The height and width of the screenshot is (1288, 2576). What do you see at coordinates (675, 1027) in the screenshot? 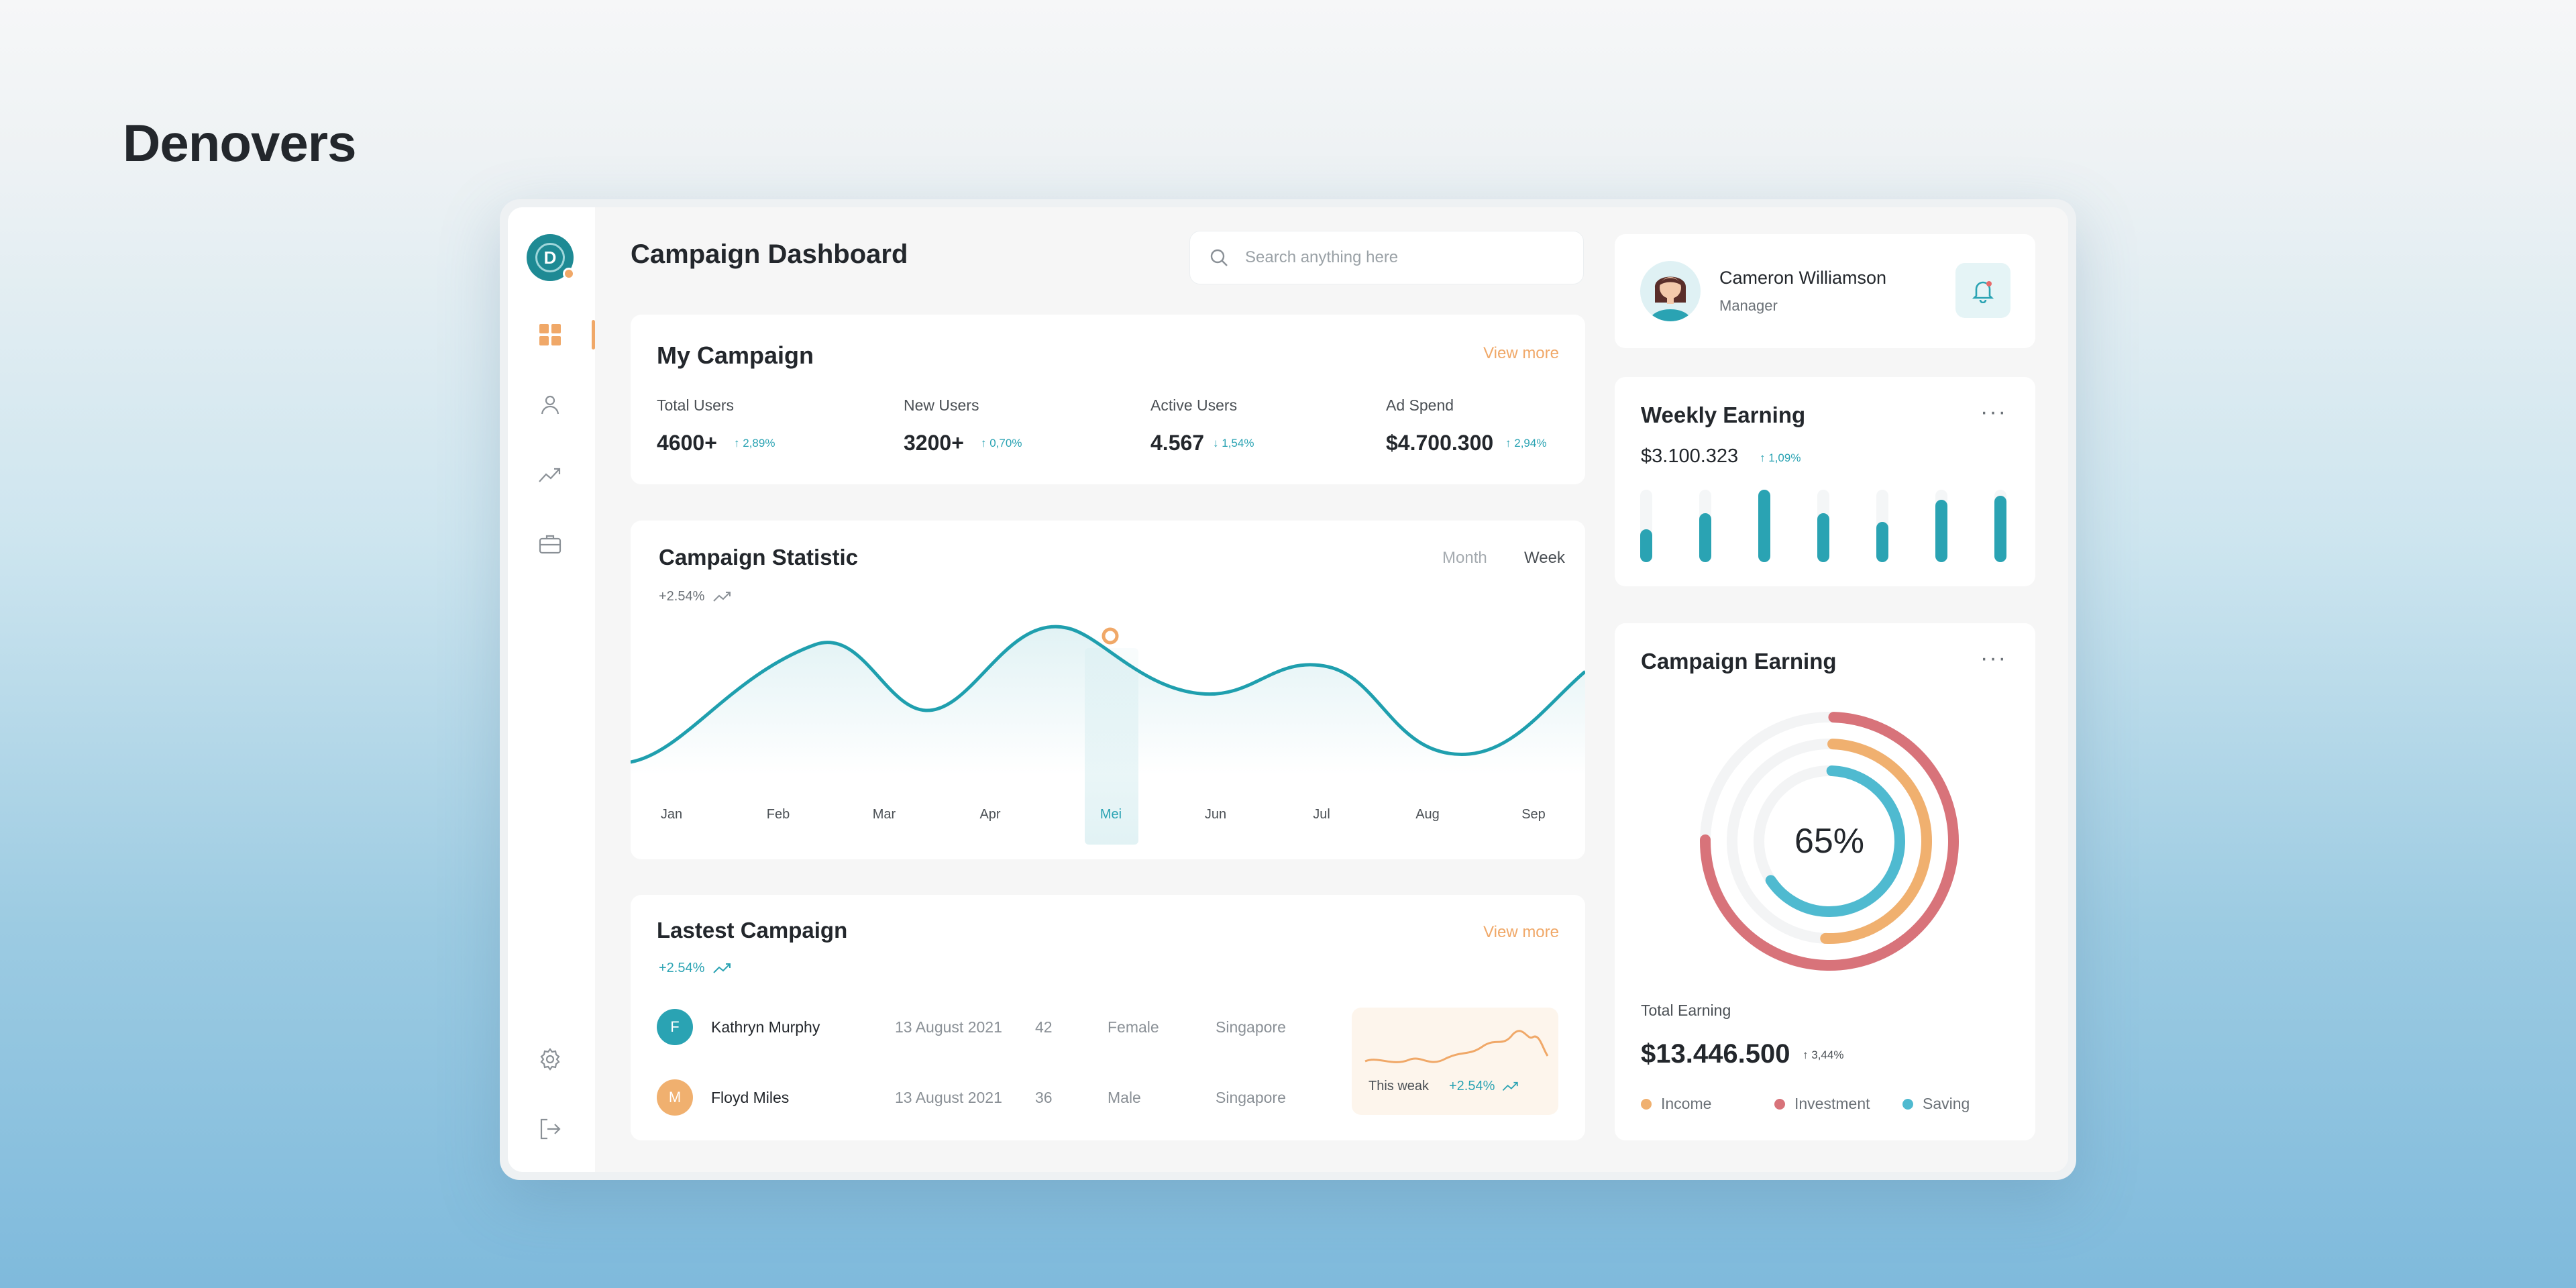
I see `avatar: F` at bounding box center [675, 1027].